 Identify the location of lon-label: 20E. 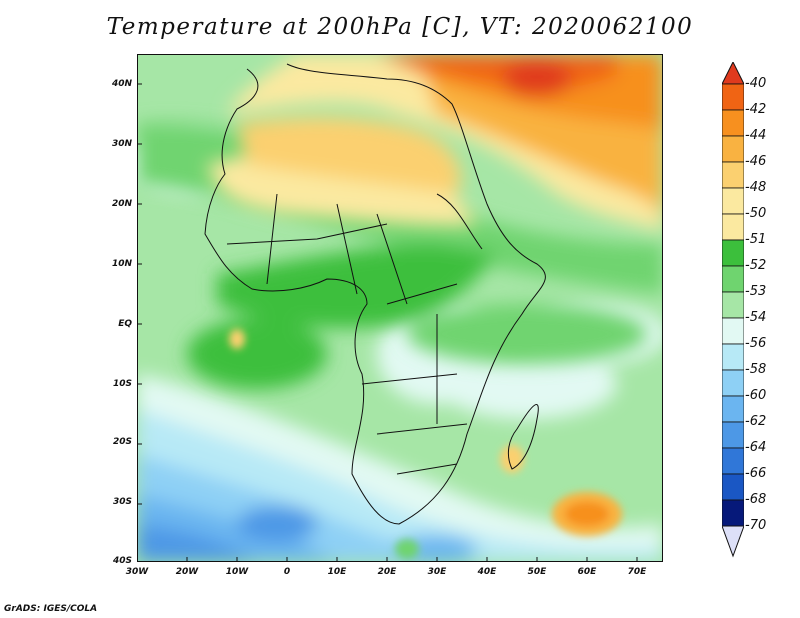
(387, 572).